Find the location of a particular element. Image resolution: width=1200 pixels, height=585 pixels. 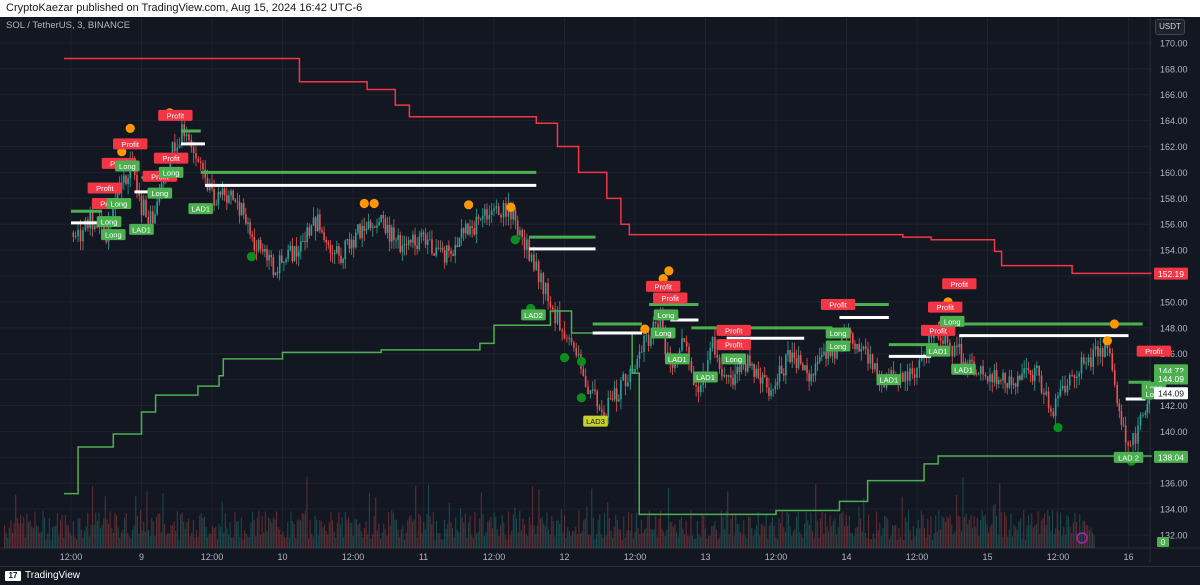

currency-button: USDT is located at coordinates (1170, 27).